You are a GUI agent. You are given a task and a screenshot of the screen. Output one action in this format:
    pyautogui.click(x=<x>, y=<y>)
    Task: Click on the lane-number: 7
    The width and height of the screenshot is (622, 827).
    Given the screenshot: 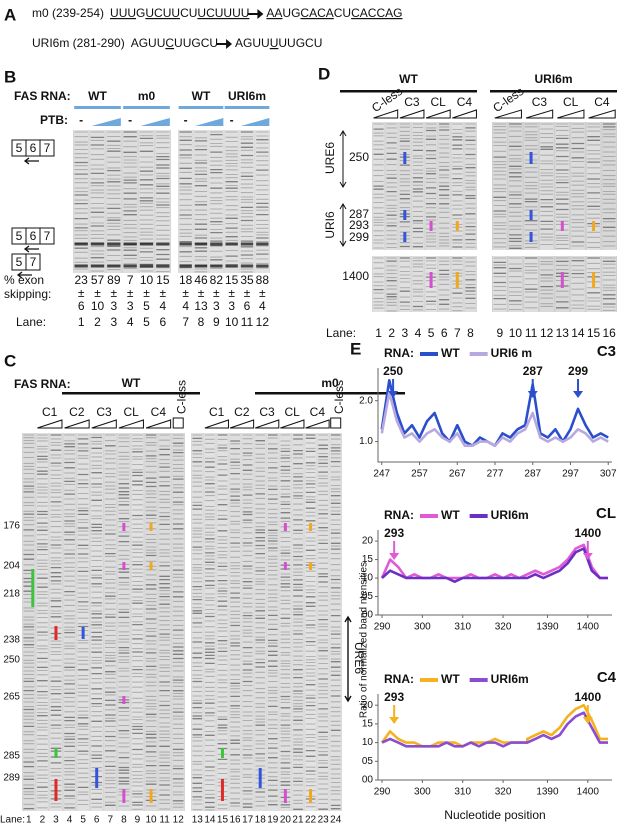 What is the action you would take?
    pyautogui.click(x=457, y=333)
    